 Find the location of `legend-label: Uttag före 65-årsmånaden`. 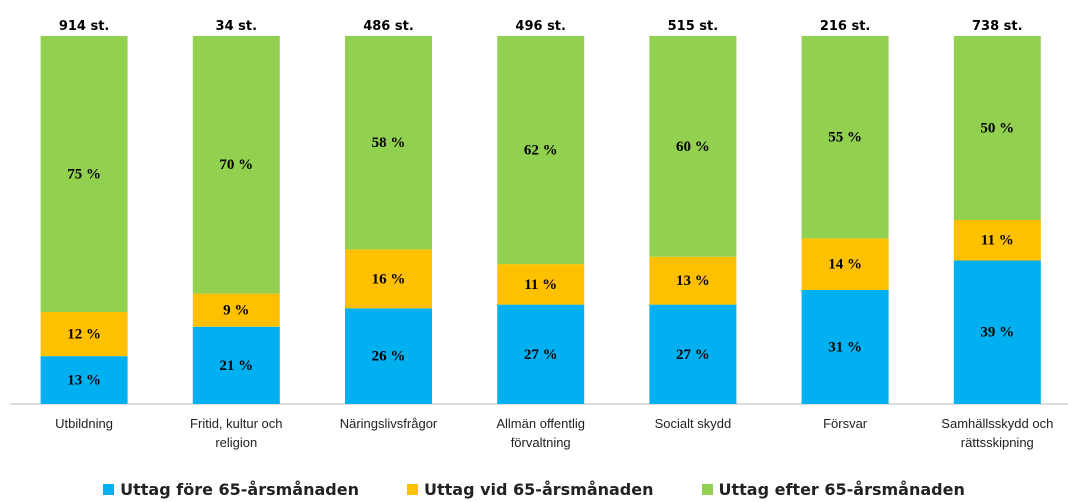

legend-label: Uttag före 65-årsmånaden is located at coordinates (239, 489).